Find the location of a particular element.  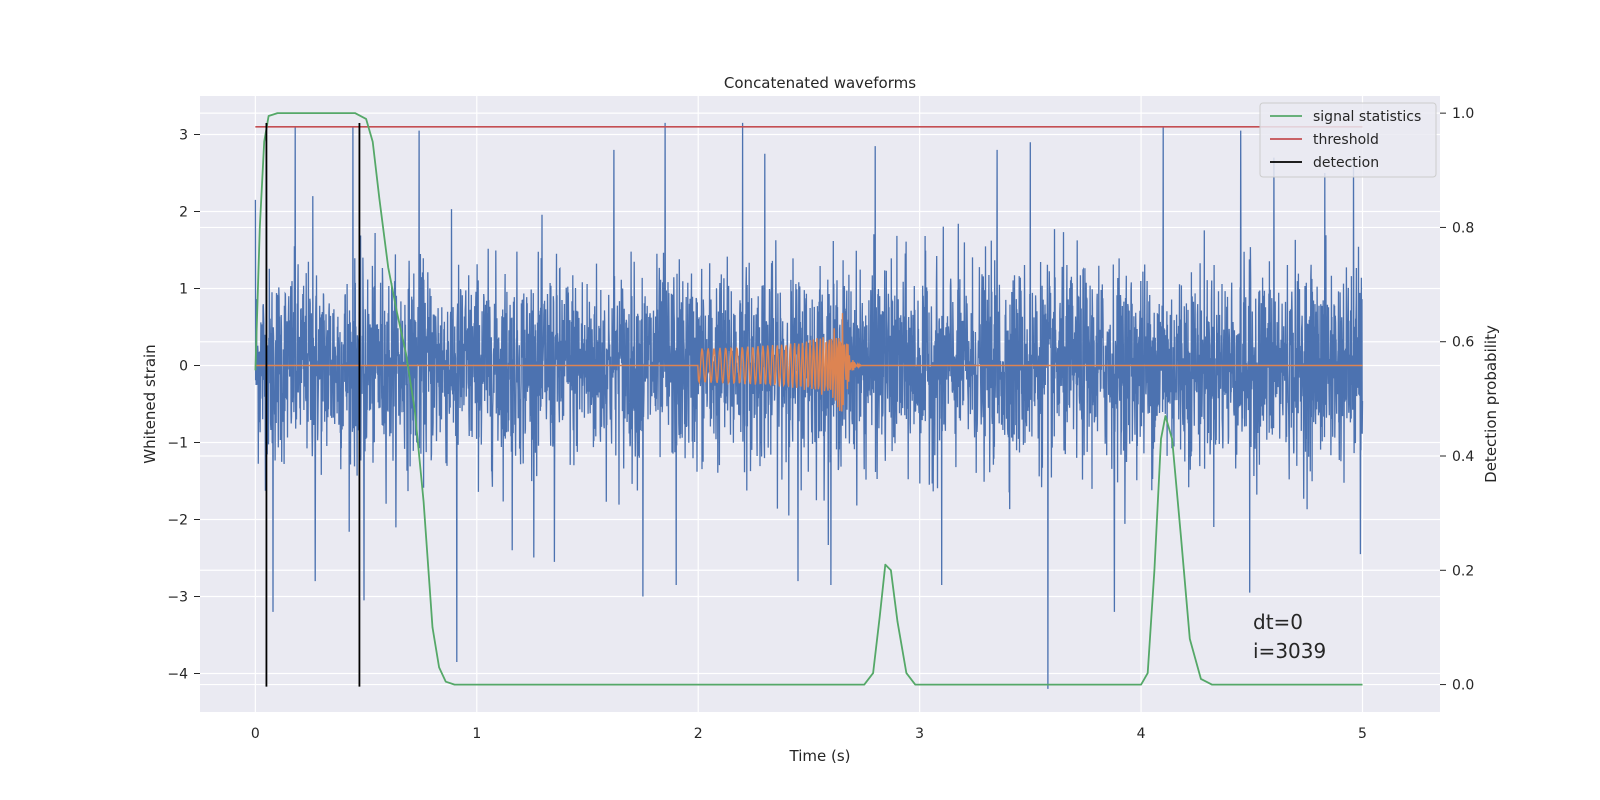

y-tick-label-left: −2 is located at coordinates (177, 521).